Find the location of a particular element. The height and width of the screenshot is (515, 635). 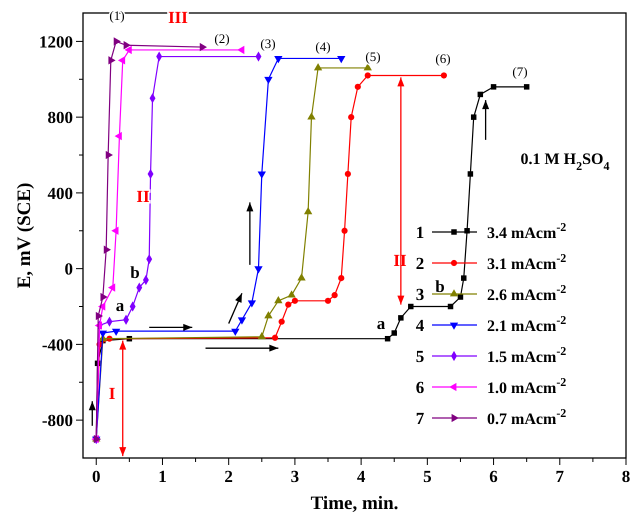

legend-label: 1.5 mAcm$^{-2}$ is located at coordinates (526, 355).